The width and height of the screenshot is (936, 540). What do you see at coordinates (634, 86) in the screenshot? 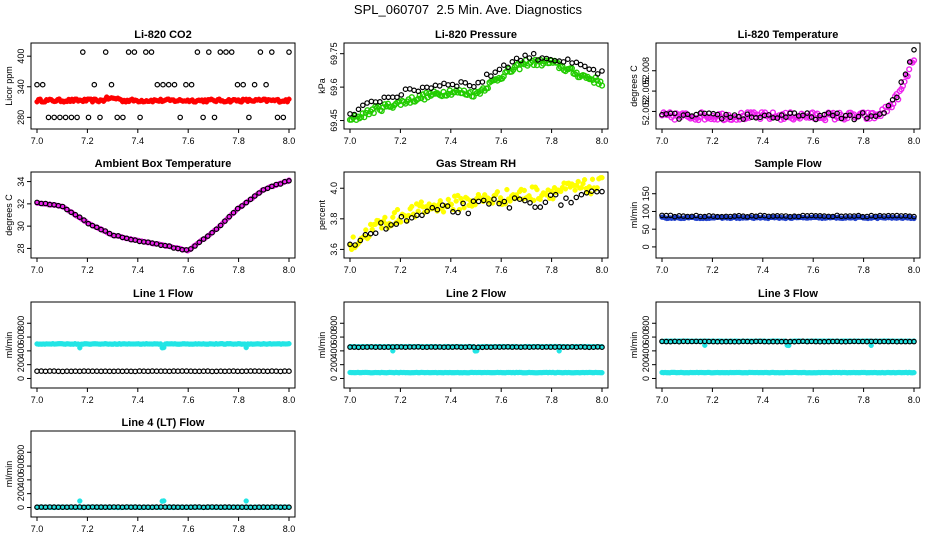
I see `y-axis-label: degrees C` at bounding box center [634, 86].